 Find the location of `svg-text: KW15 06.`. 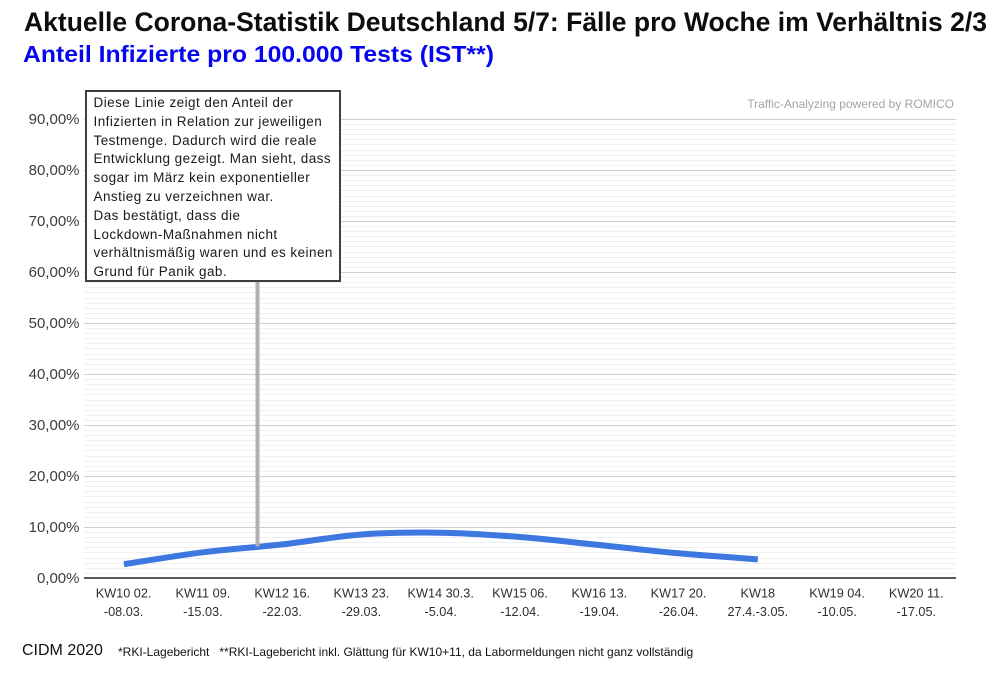

svg-text: KW15 06. is located at coordinates (520, 594).